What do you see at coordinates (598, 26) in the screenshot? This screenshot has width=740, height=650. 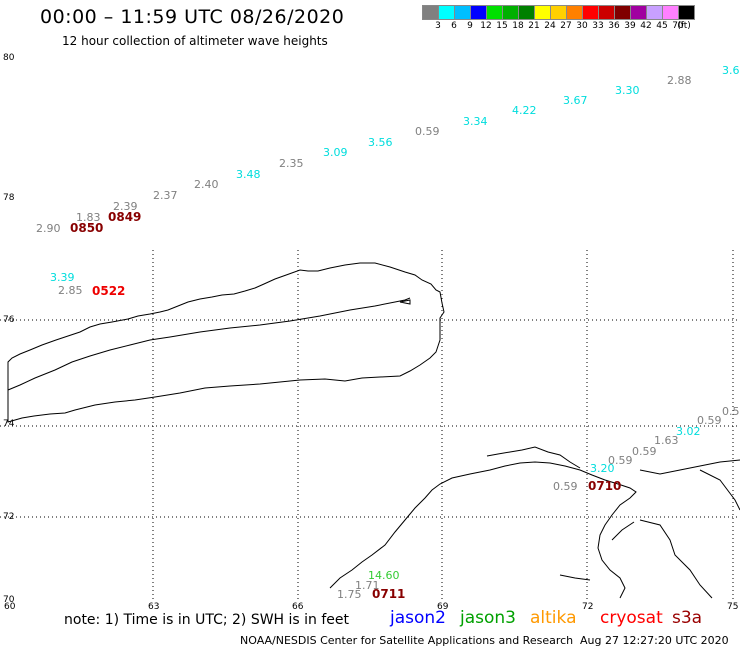 I see `legend-label: 33` at bounding box center [598, 26].